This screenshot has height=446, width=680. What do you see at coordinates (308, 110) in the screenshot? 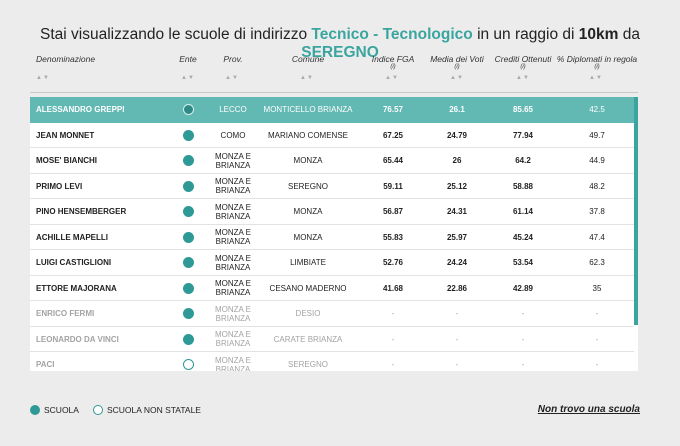
I see `cell-comune: MONTICELLO BRIANZA` at bounding box center [308, 110].